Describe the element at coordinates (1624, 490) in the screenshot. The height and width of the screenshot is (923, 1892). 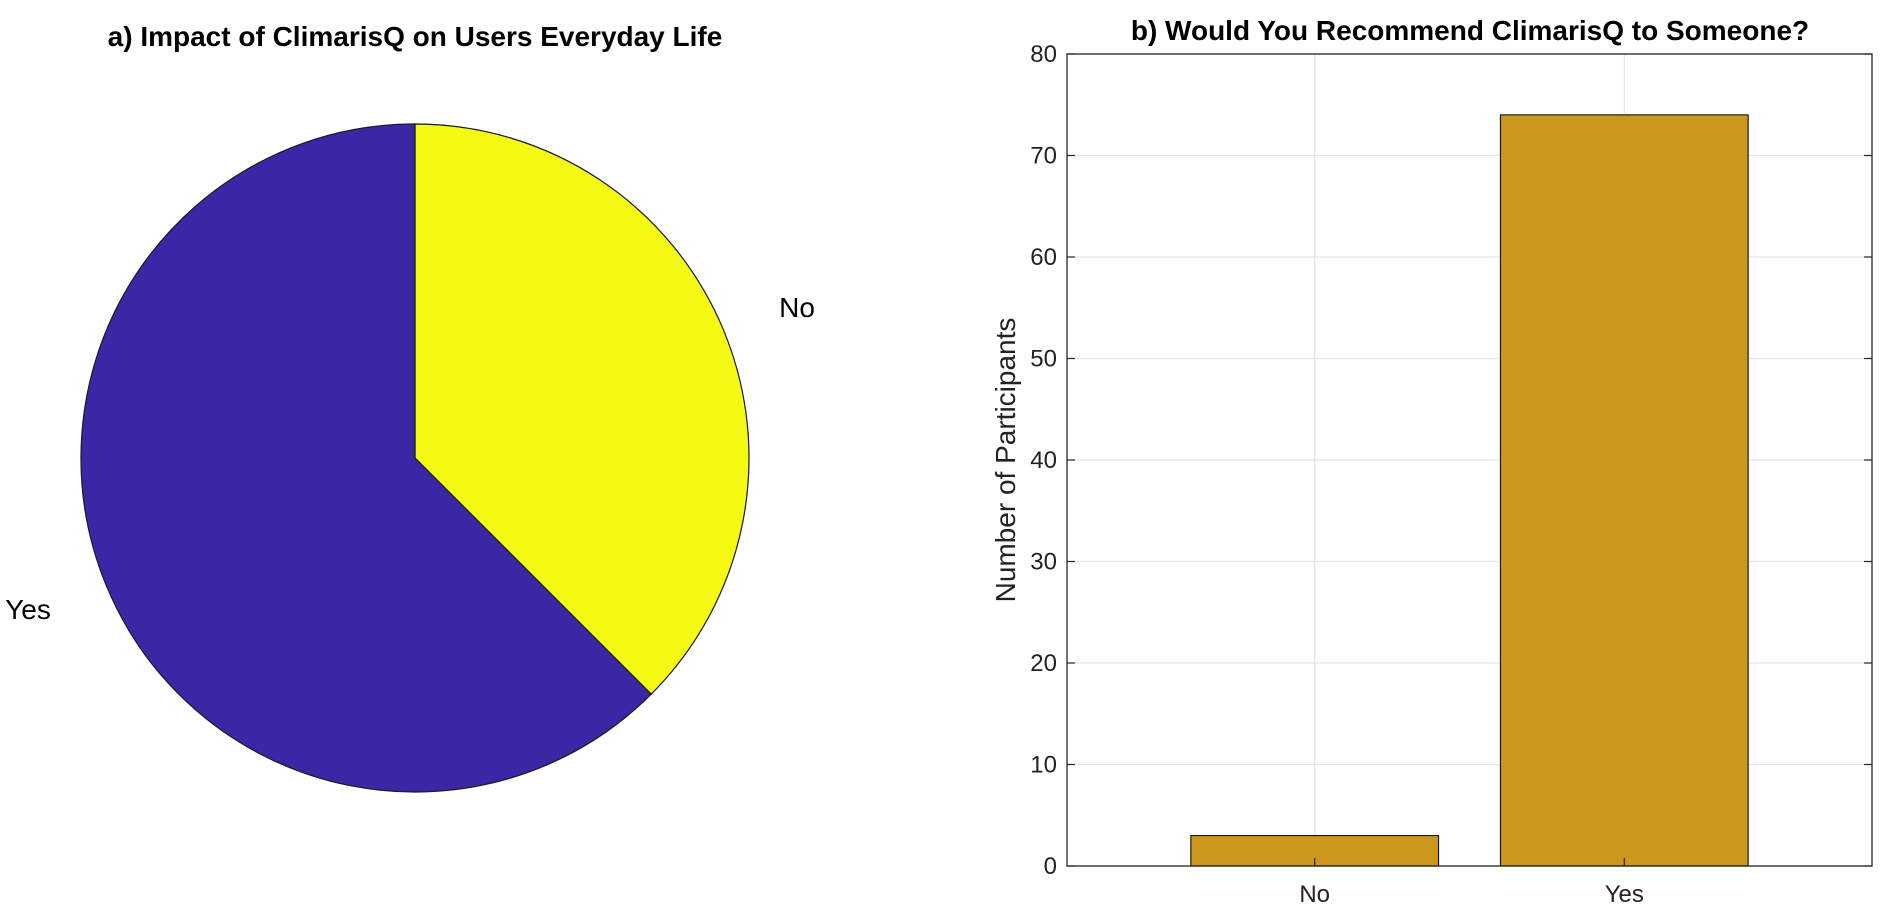
I see `bar-yes` at that location.